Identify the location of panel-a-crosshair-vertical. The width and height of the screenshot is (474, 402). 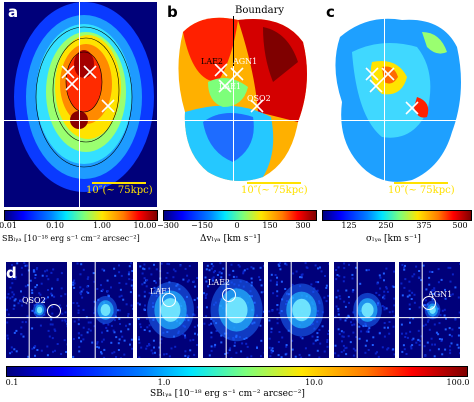
(79, 104).